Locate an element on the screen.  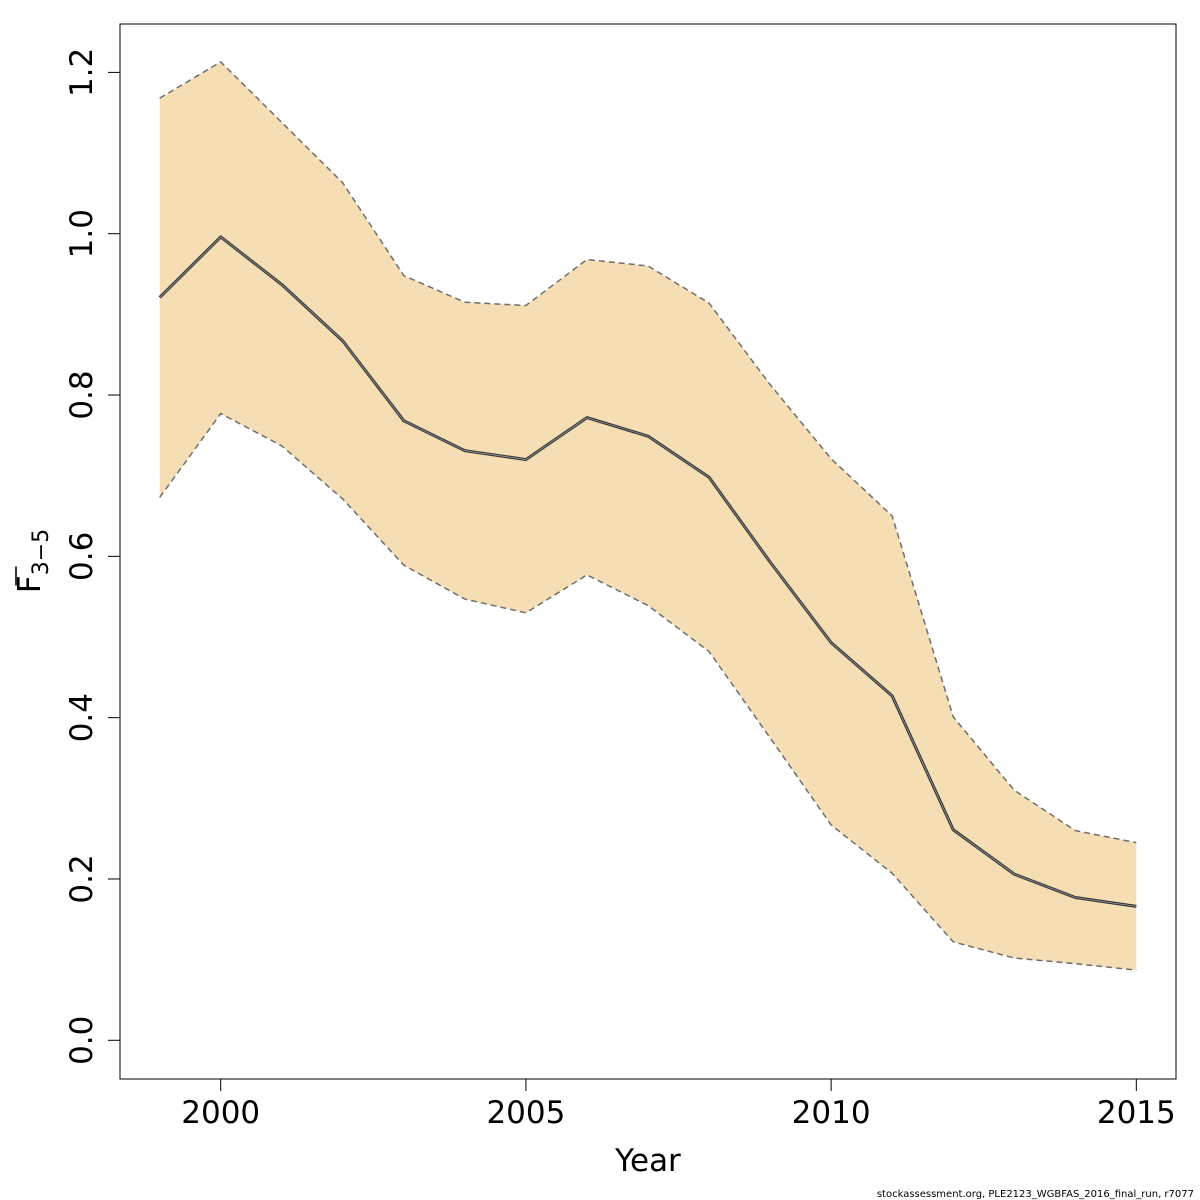
y-tick-label: 0.8 is located at coordinates (82, 394).